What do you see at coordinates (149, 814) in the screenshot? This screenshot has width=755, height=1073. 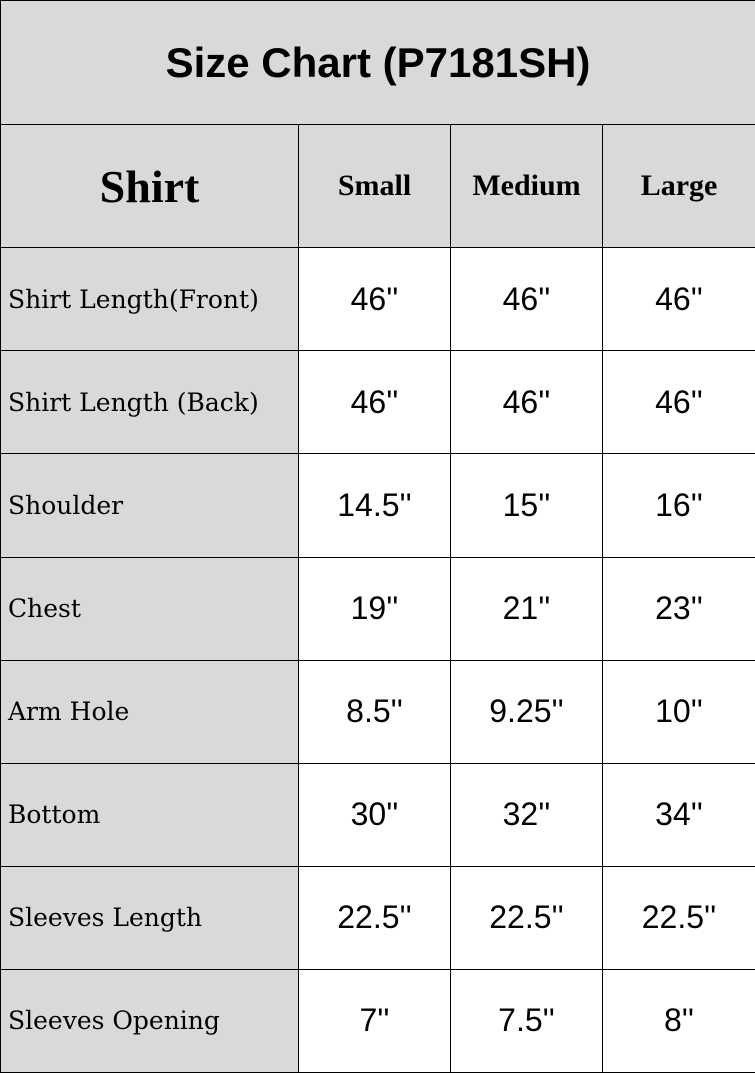 I see `row-label: Bottom` at bounding box center [149, 814].